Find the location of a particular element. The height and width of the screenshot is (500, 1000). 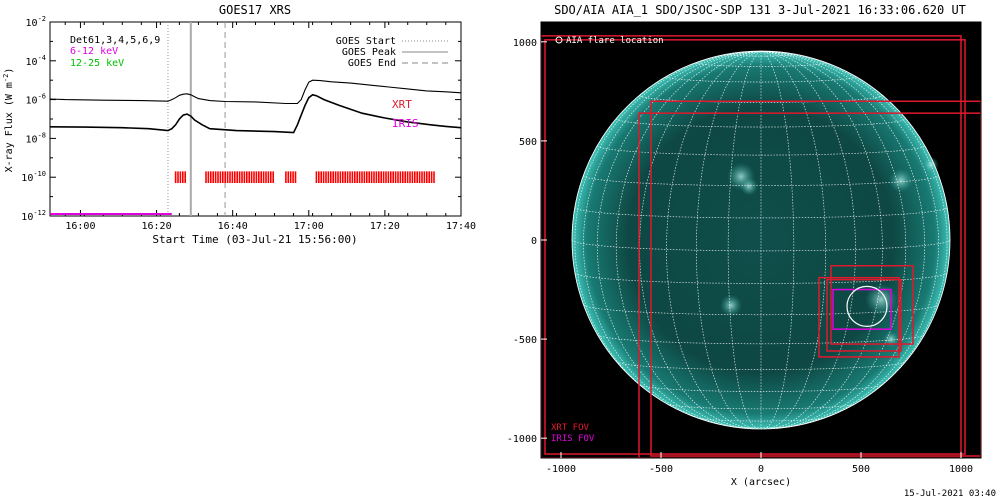

xrt-annotation: XRT is located at coordinates (402, 104).